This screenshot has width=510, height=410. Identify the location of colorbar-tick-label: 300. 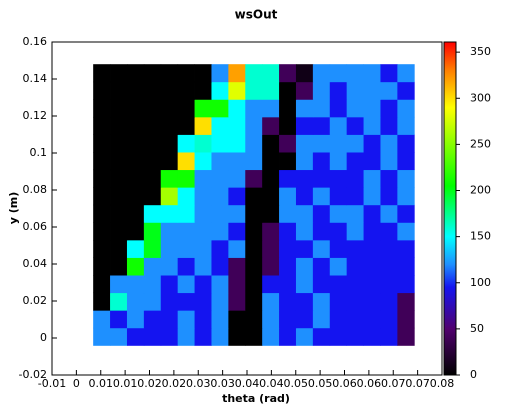
(480, 97).